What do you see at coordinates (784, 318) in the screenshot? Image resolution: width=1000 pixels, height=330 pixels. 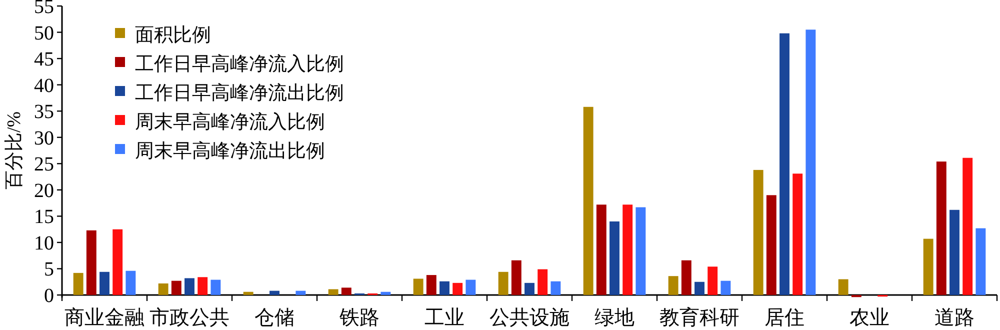 I see `x-tick-label: 居住` at bounding box center [784, 318].